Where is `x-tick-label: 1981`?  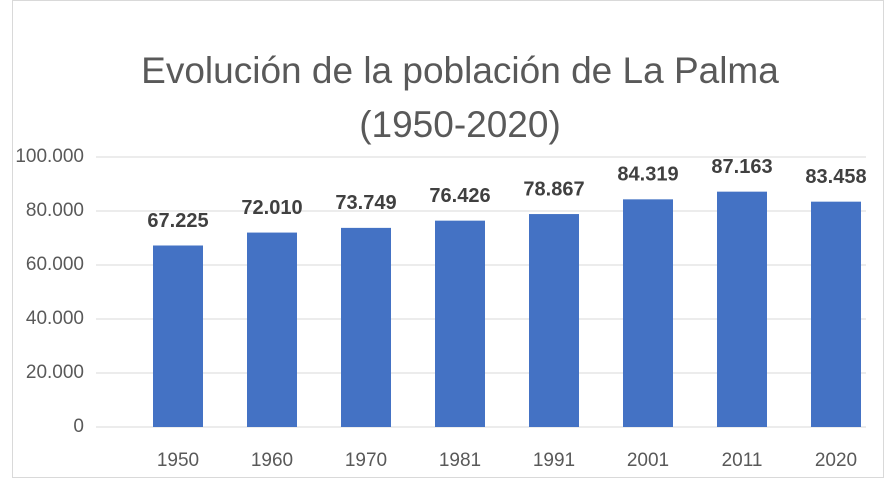 x-tick-label: 1981 is located at coordinates (460, 460).